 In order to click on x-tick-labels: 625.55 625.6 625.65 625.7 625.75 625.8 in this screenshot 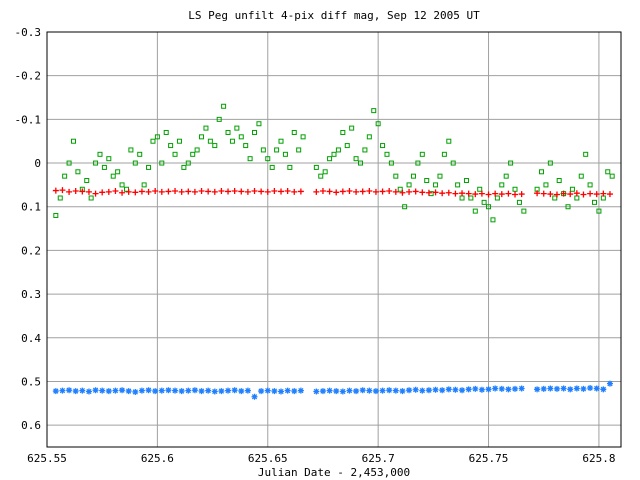, I will do `click(321, 458)`.